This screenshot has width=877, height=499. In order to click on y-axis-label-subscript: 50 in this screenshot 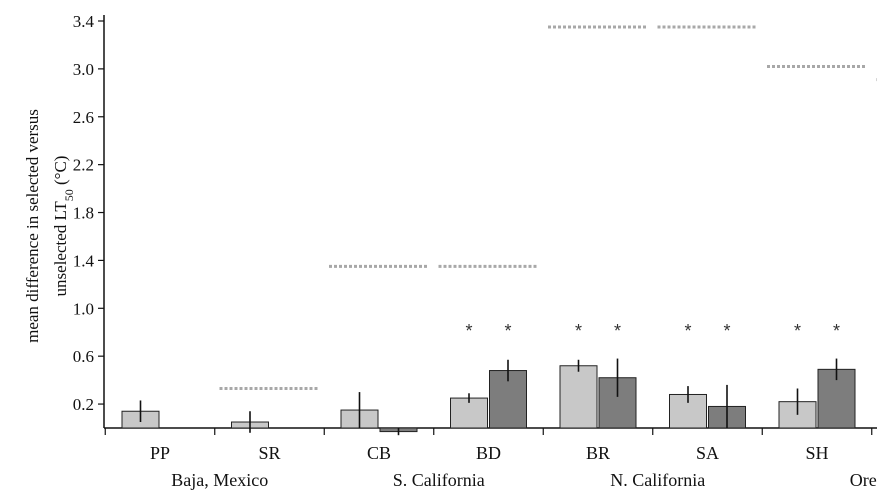, I will do `click(69, 195)`.